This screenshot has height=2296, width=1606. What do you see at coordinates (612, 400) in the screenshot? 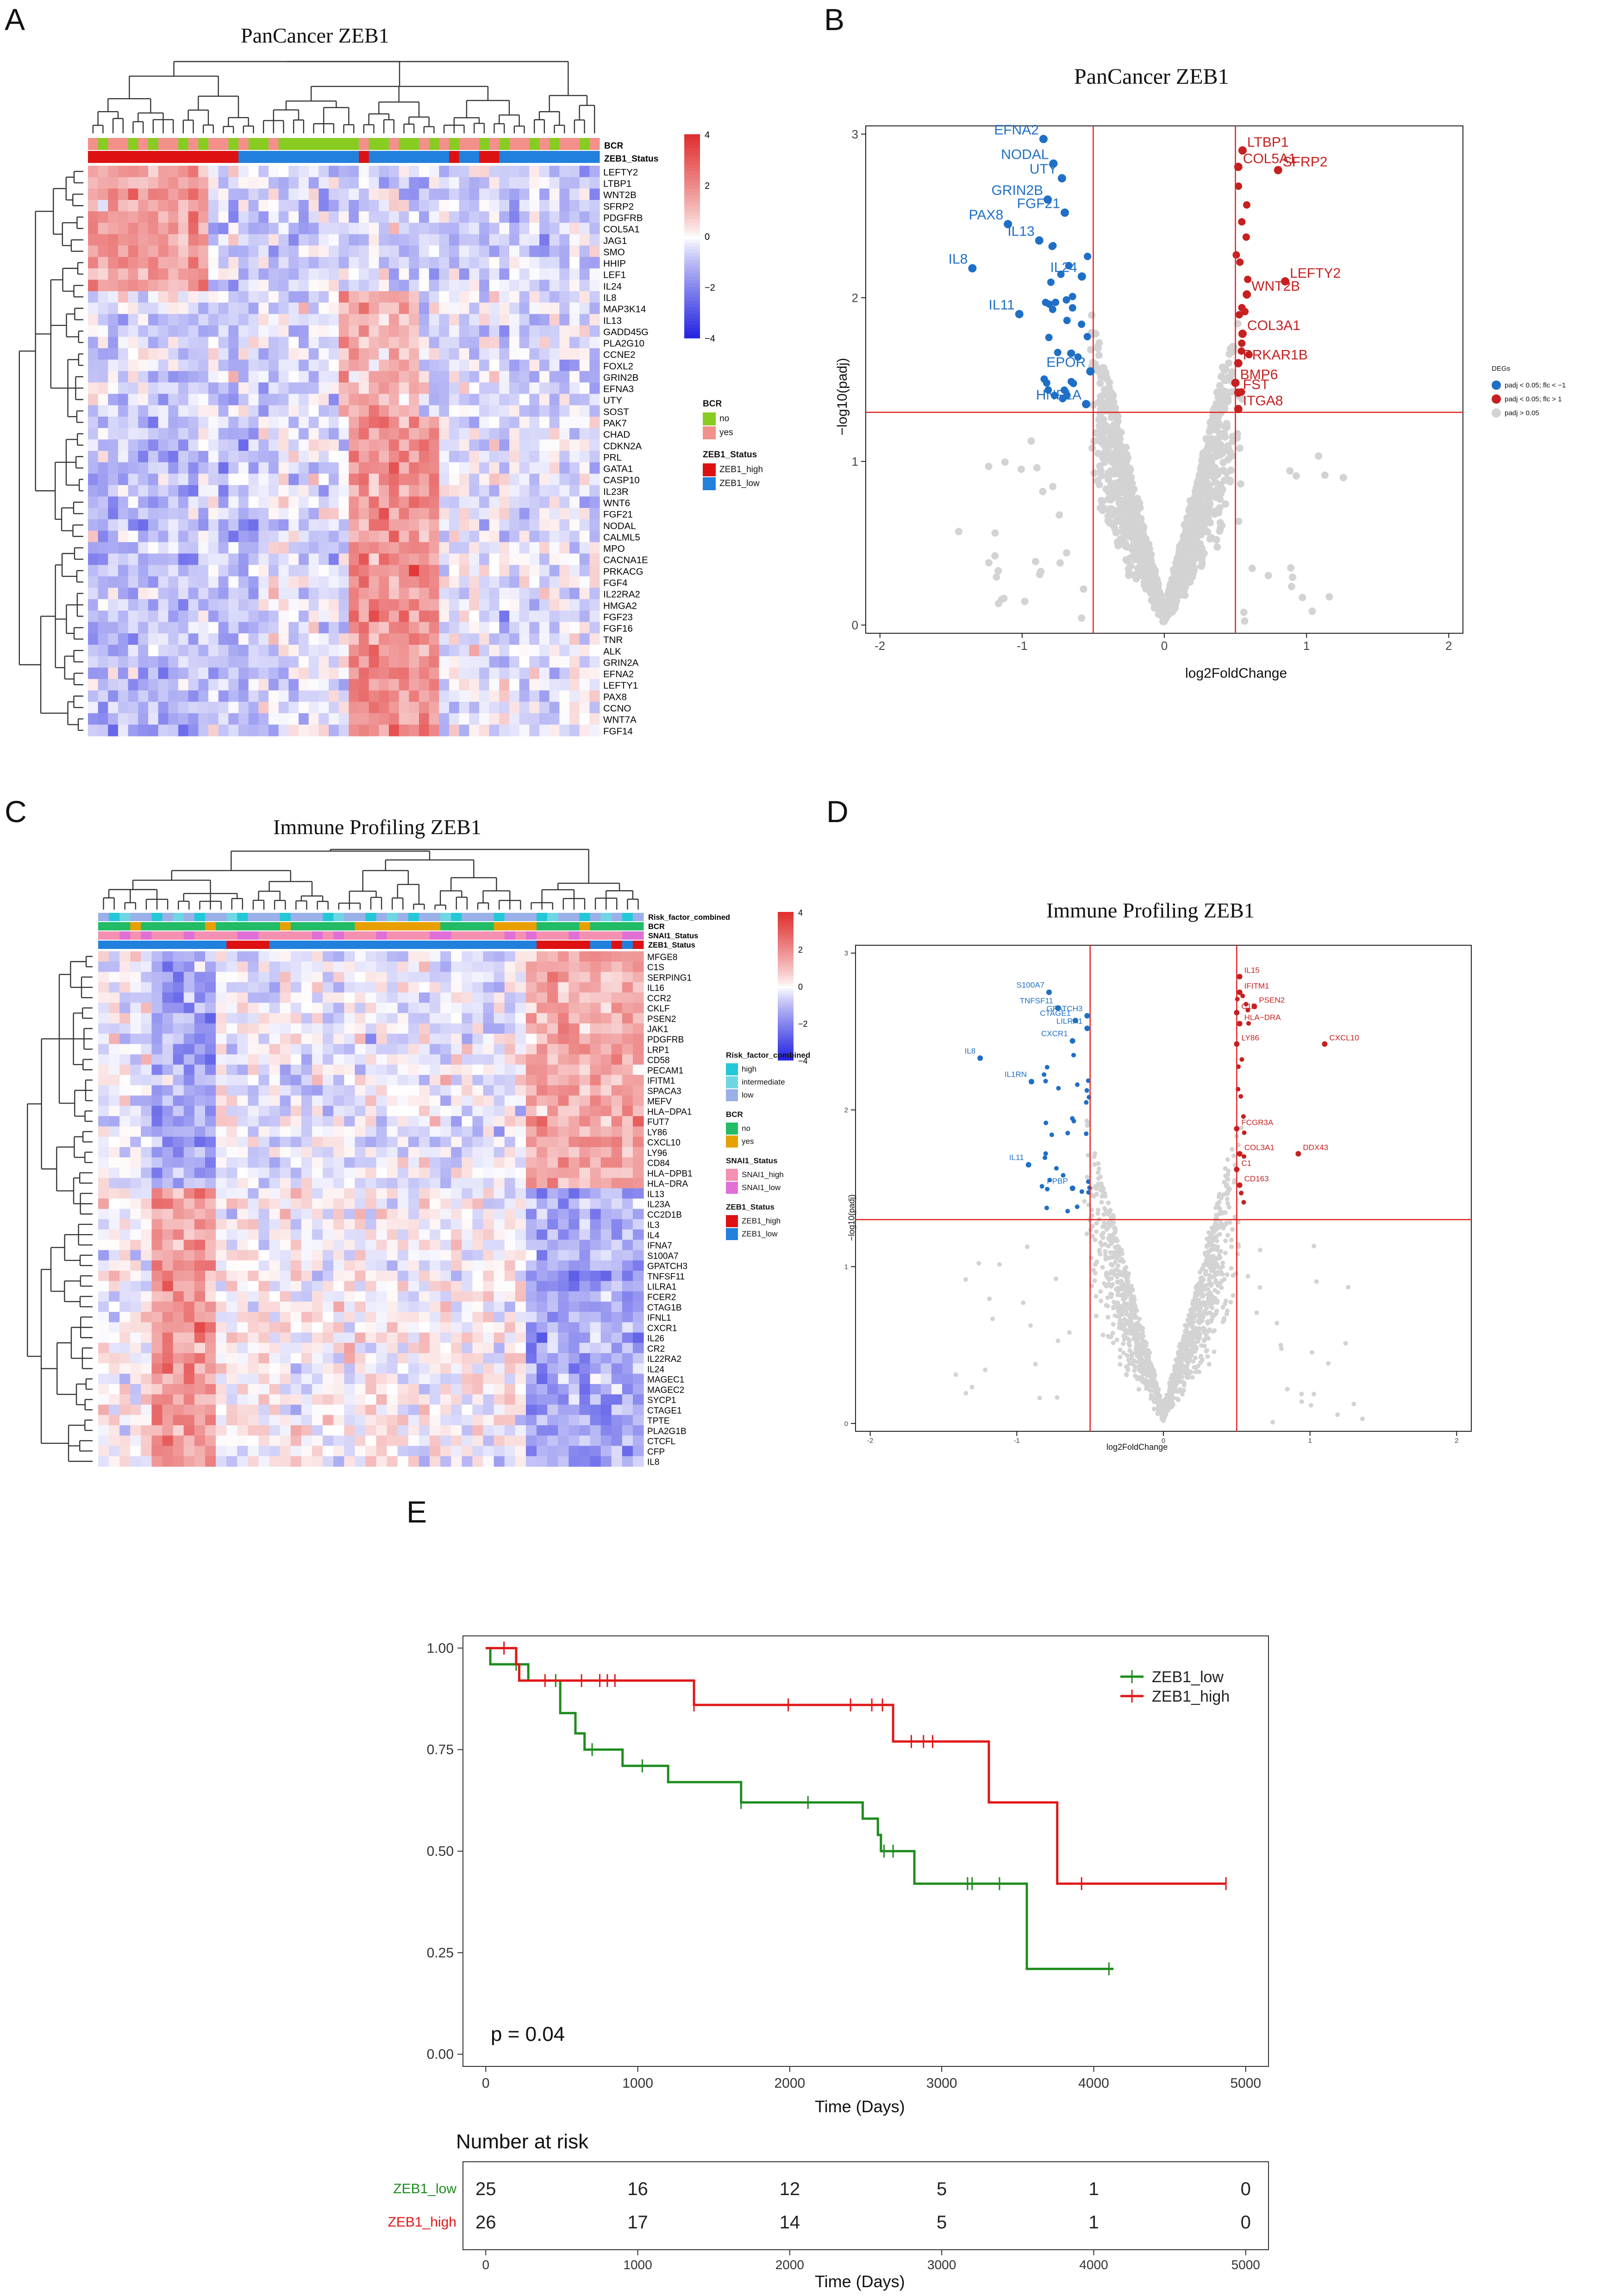
I see `heatmap-a-gene-label: UTY` at bounding box center [612, 400].